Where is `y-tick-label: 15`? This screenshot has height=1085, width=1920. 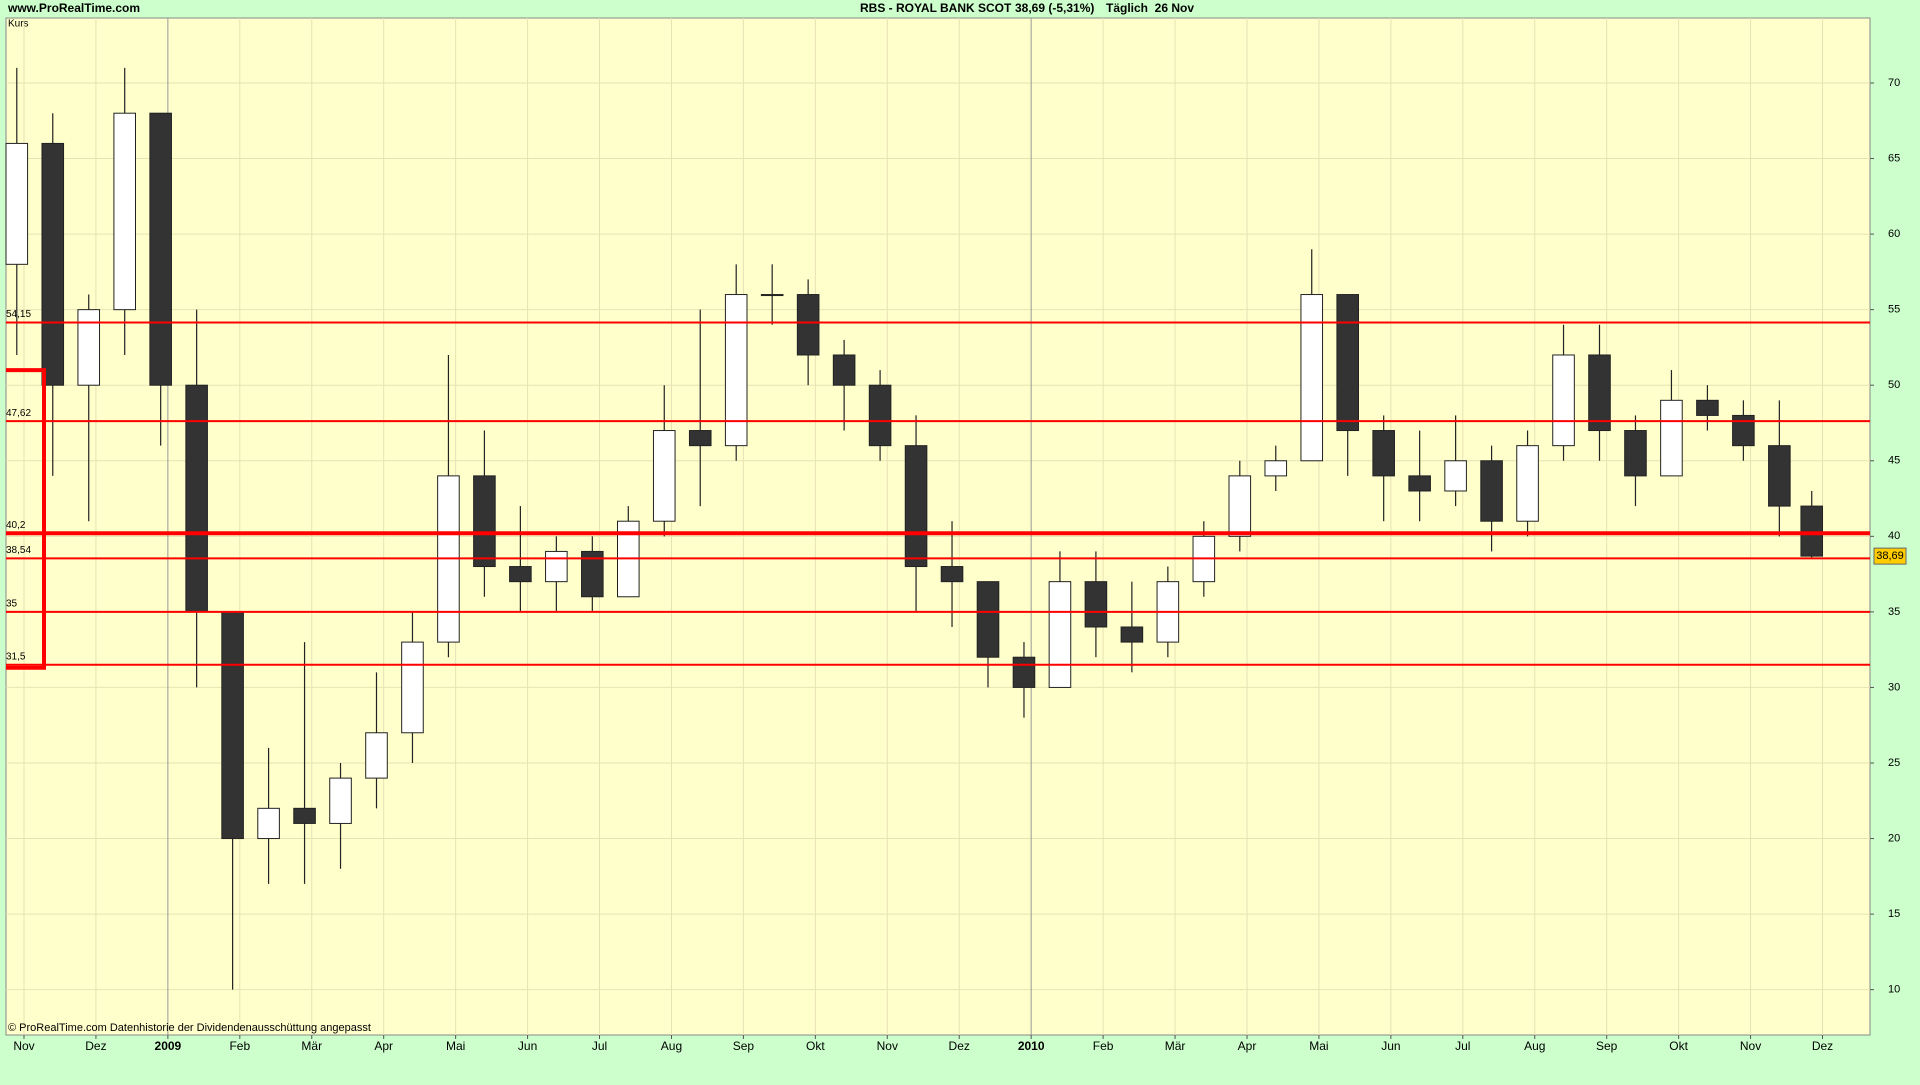 y-tick-label: 15 is located at coordinates (1894, 914).